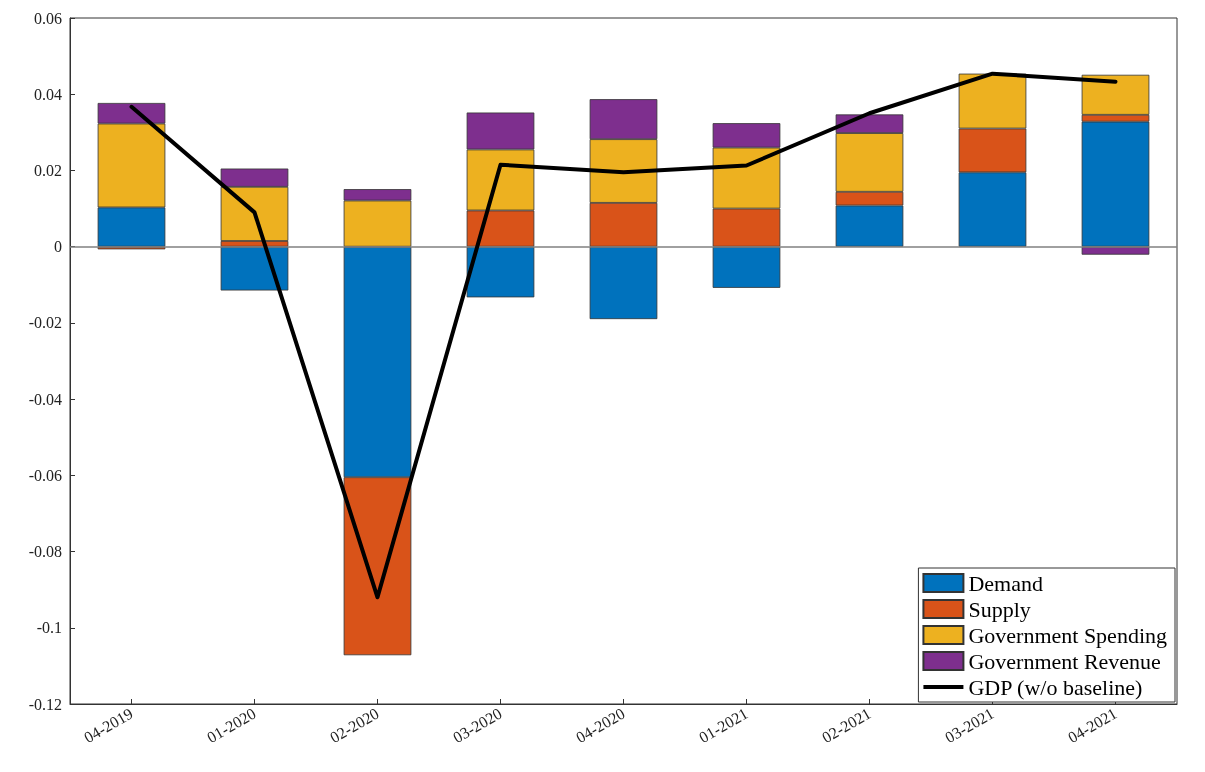  Describe the element at coordinates (49, 628) in the screenshot. I see `y-tick-label: -0.1` at that location.